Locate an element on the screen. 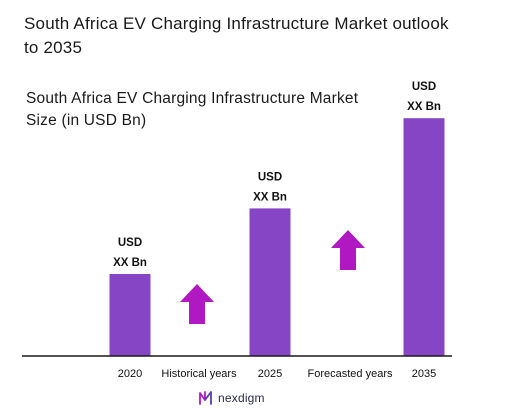  data-label-2025-line1: USD is located at coordinates (270, 177).